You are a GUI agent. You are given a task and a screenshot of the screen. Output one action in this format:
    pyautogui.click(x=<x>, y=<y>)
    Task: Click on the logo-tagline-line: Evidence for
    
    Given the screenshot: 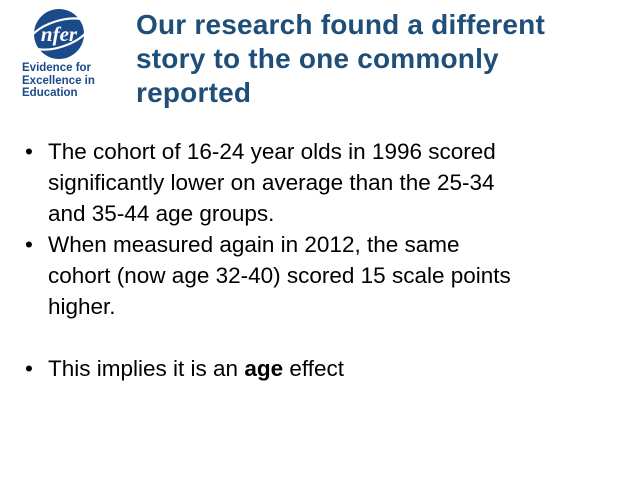 What is the action you would take?
    pyautogui.click(x=57, y=68)
    